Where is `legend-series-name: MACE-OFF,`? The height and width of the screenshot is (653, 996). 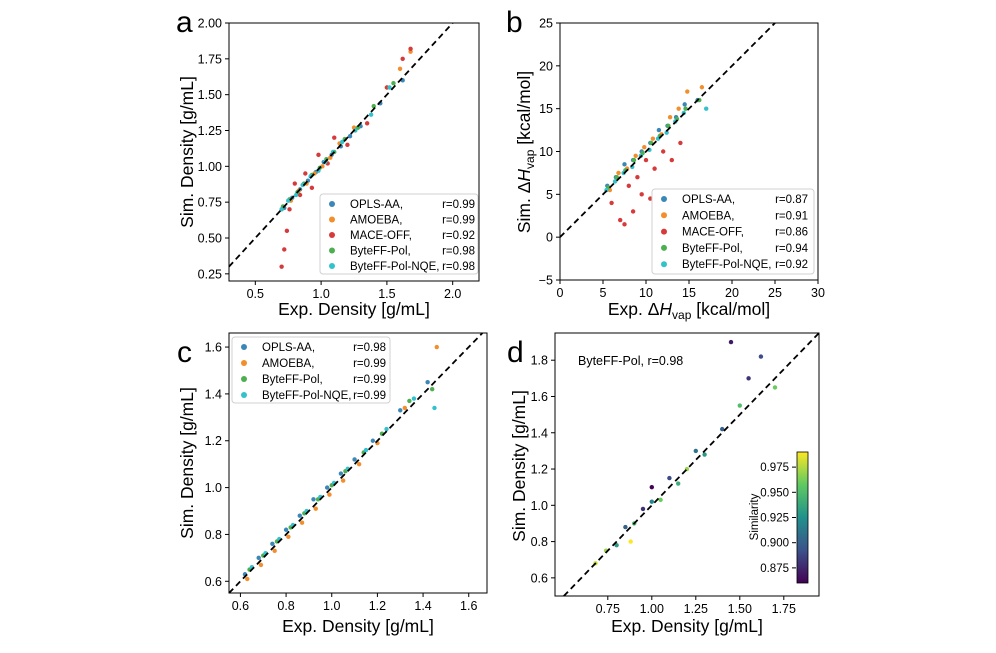
legend-series-name: MACE-OFF, is located at coordinates (713, 233).